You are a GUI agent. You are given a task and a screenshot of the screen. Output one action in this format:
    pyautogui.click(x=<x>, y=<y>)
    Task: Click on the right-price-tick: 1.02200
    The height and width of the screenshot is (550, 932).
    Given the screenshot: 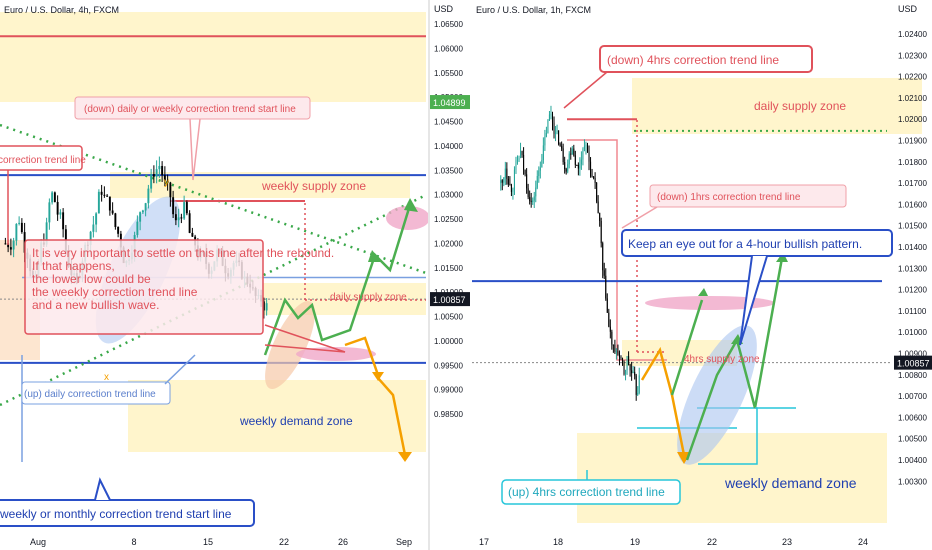 What is the action you would take?
    pyautogui.click(x=912, y=77)
    